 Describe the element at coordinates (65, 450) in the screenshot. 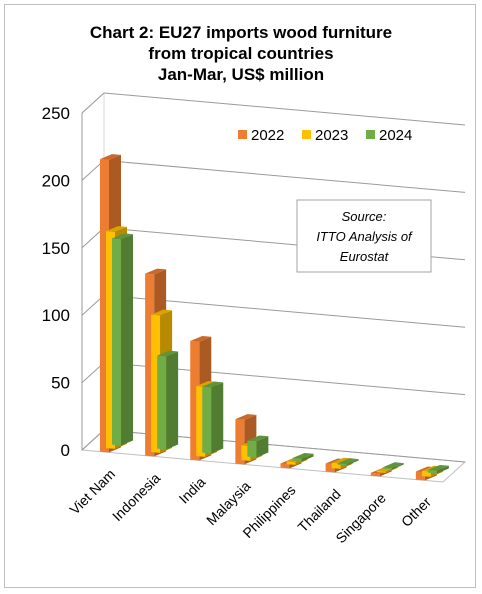

I see `y-tick-0: 0` at that location.